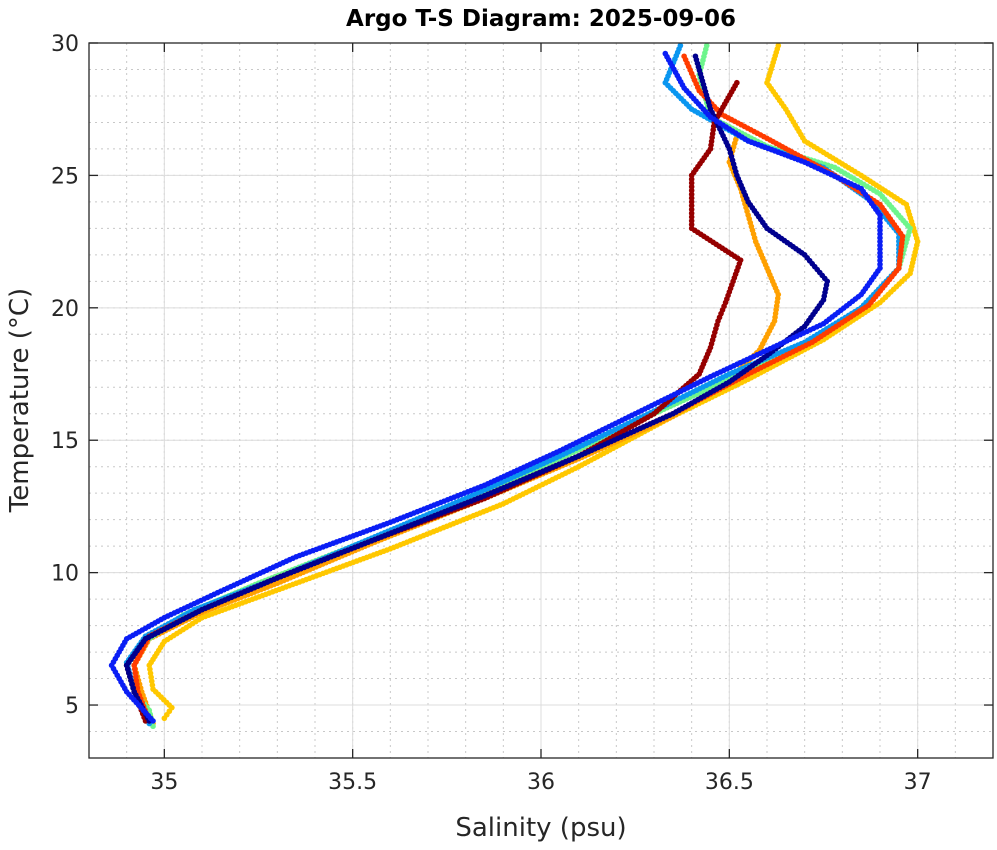  I want to click on y-tick-label: 25, so click(65, 176).